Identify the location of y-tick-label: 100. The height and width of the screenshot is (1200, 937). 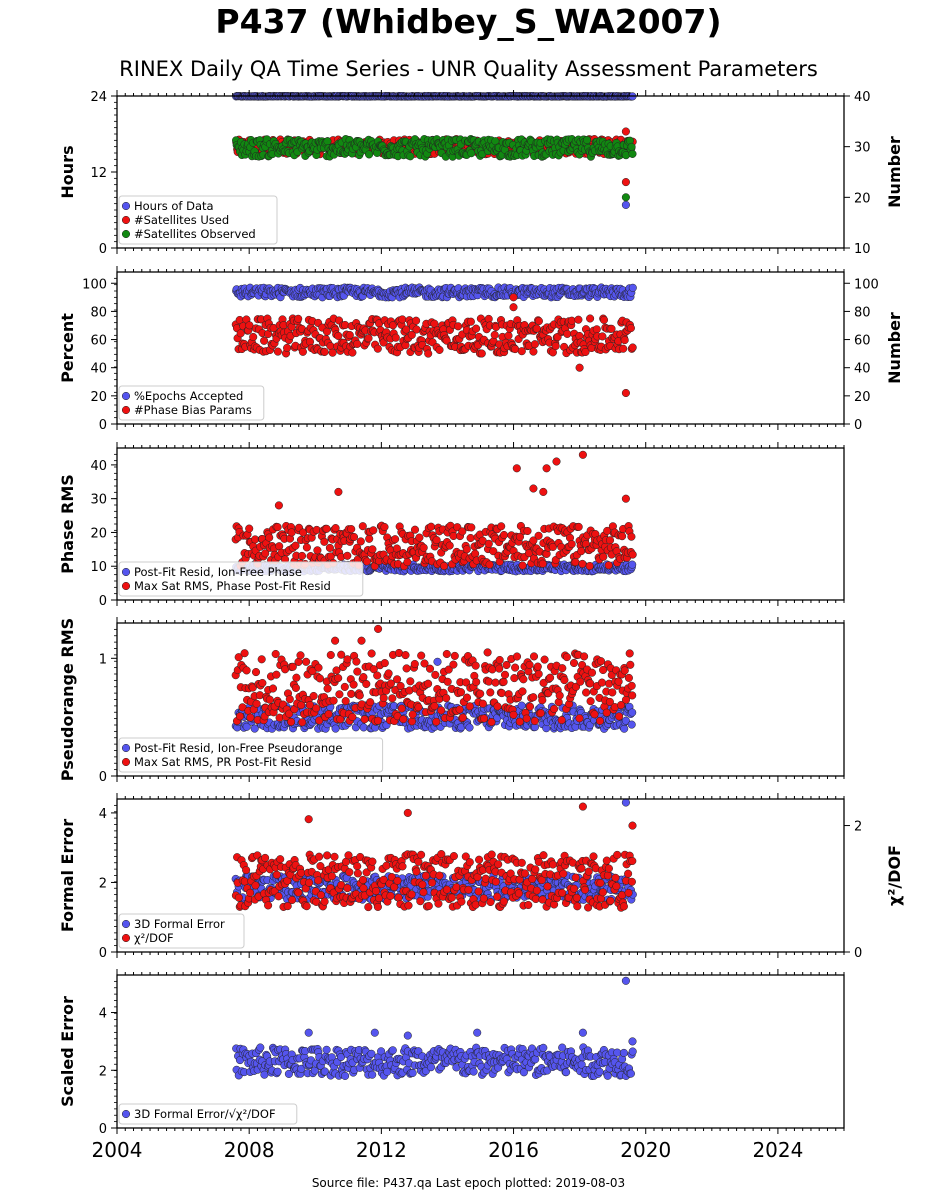
(94, 284).